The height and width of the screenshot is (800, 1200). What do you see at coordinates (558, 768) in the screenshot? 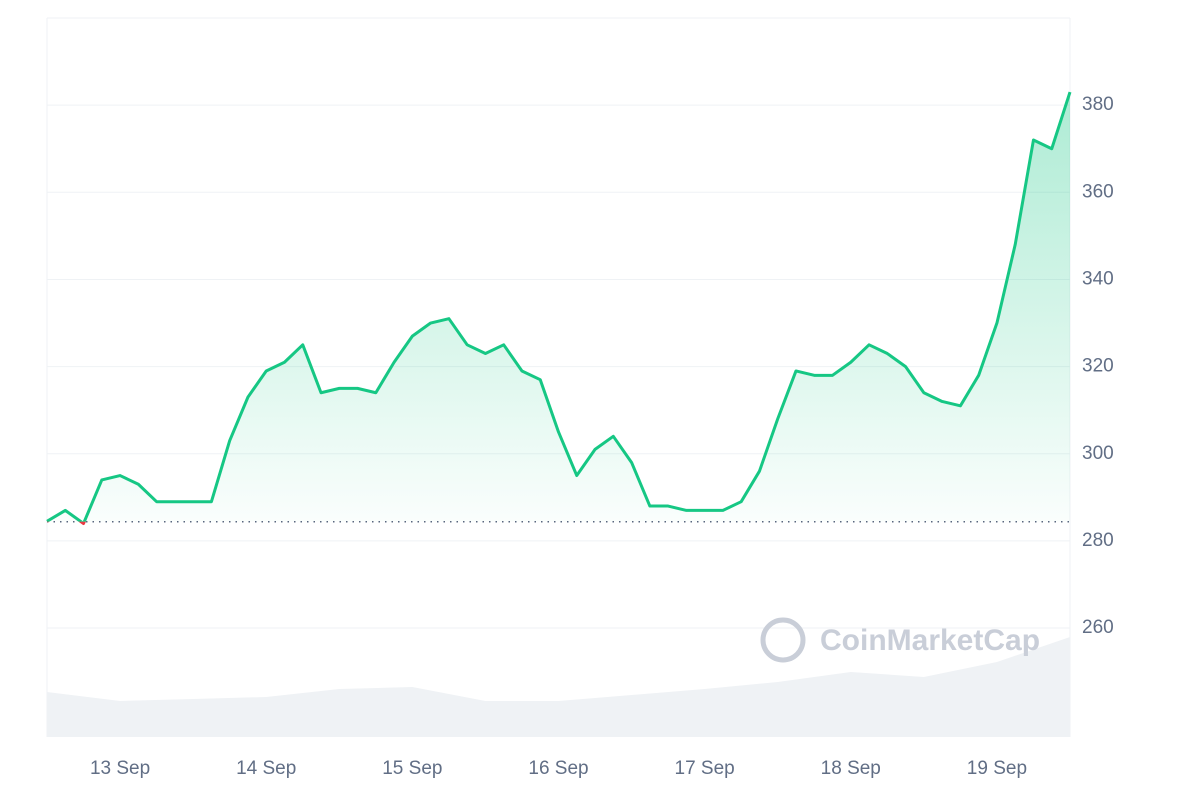
I see `x-tick-label: 16 Sep` at bounding box center [558, 768].